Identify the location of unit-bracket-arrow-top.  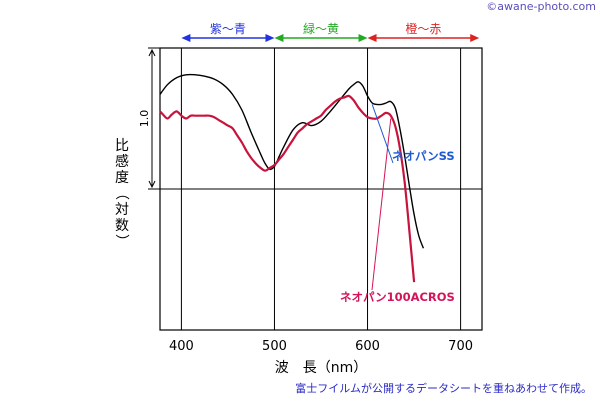
(152, 52).